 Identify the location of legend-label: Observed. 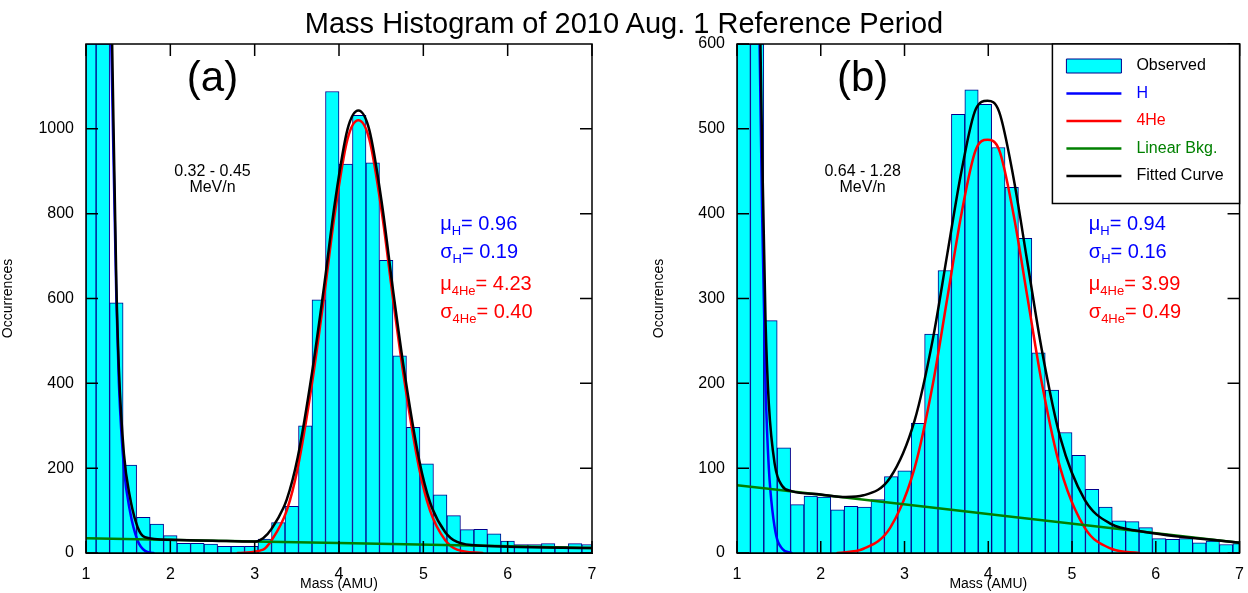
(1171, 65).